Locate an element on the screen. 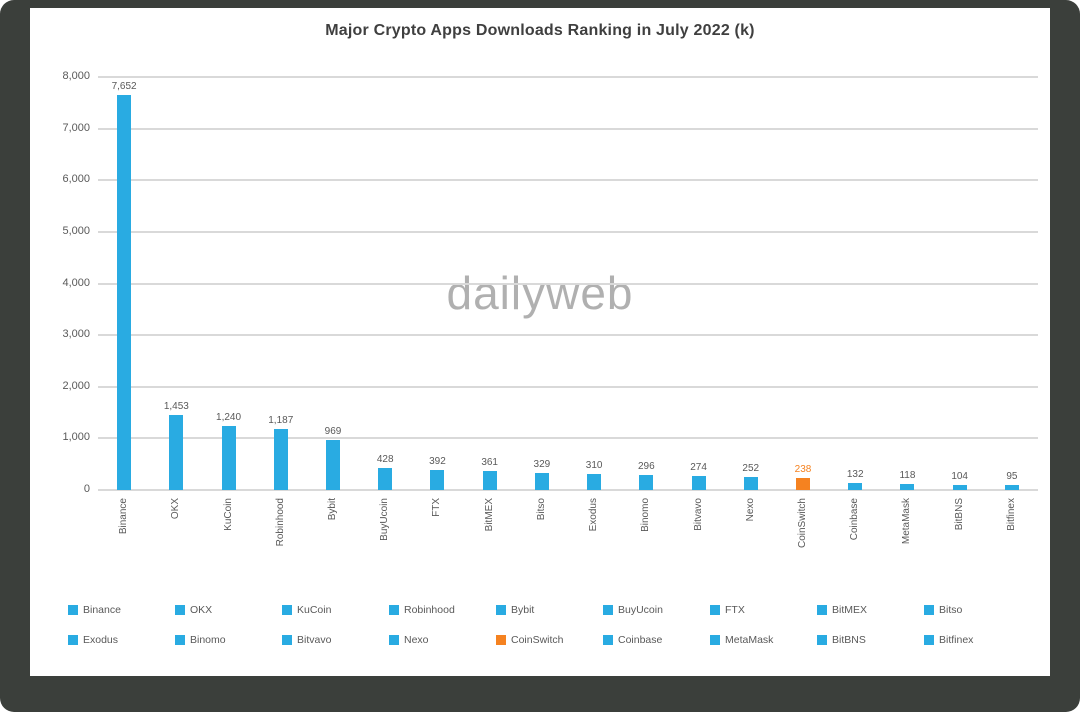 The width and height of the screenshot is (1080, 712). legend-item: Bitvavo is located at coordinates (306, 640).